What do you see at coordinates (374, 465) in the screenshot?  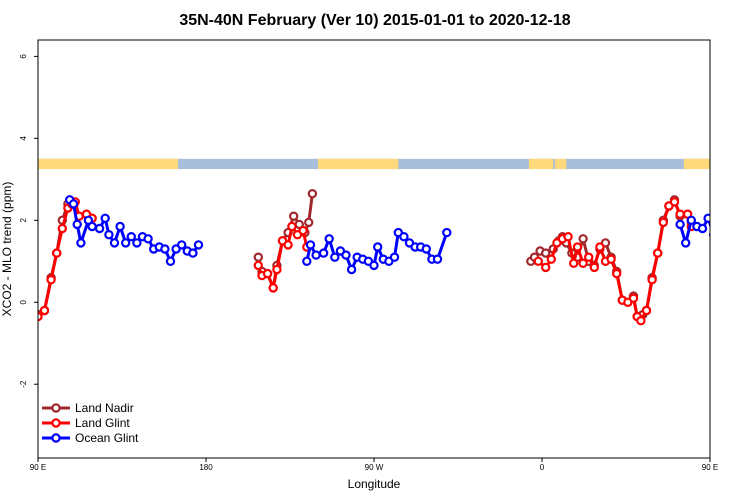 I see `x-axis: 90 E 180 90 W 0 90 E` at bounding box center [374, 465].